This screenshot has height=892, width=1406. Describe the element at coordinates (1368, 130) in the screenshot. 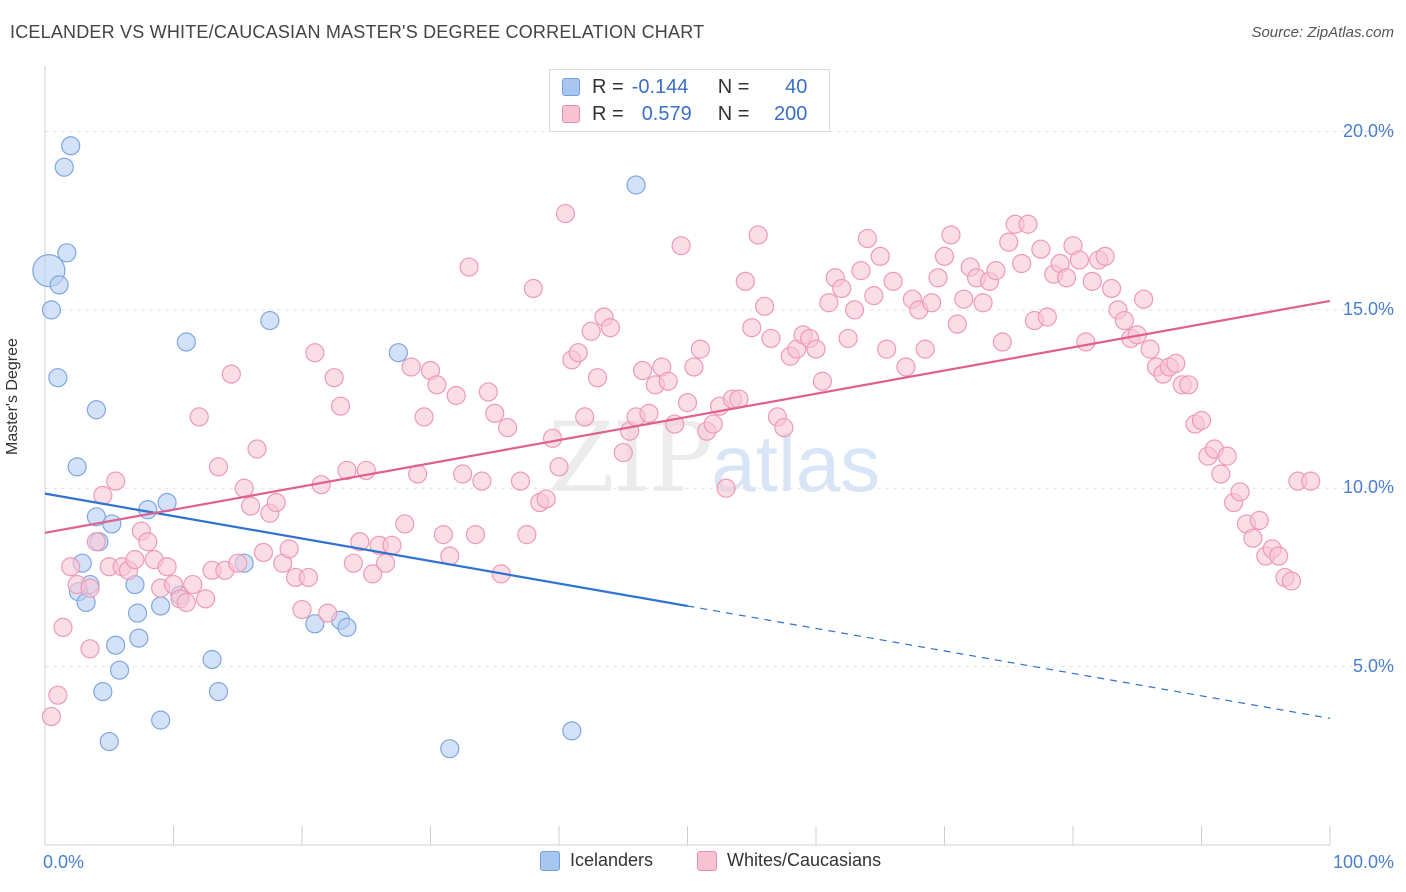

I see `y-tick-label: 20.0%` at that location.